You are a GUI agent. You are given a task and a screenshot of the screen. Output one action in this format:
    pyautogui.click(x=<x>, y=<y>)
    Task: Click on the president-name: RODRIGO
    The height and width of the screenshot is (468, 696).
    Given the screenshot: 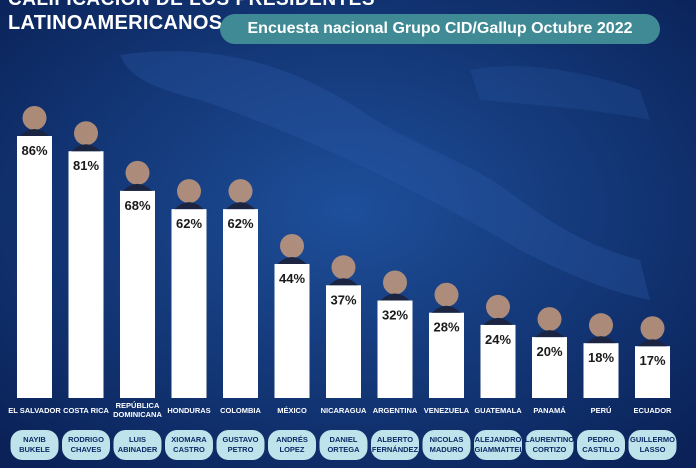 What is the action you would take?
    pyautogui.click(x=86, y=439)
    